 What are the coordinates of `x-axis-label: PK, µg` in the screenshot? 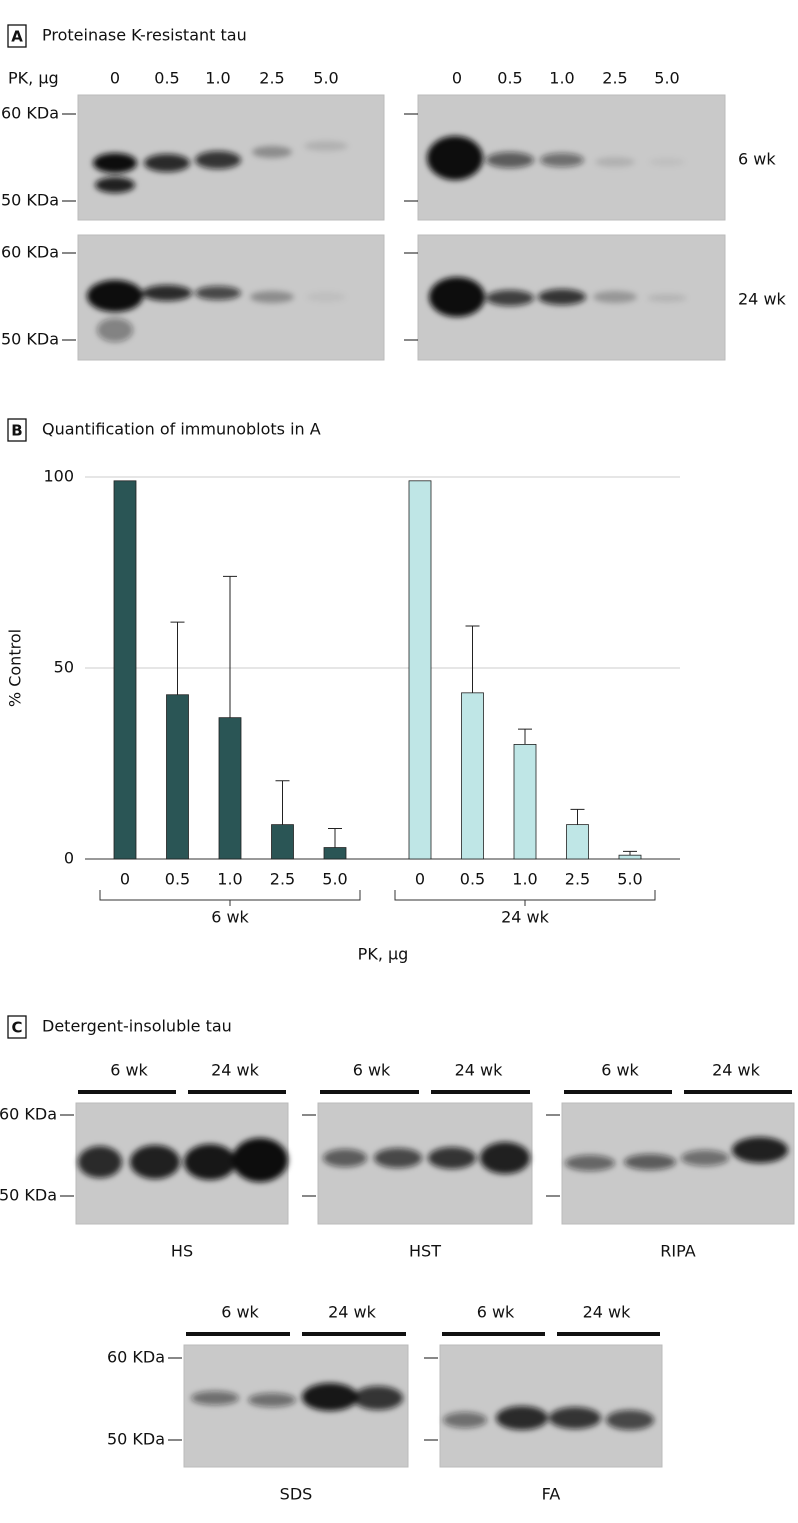 It's located at (383, 954).